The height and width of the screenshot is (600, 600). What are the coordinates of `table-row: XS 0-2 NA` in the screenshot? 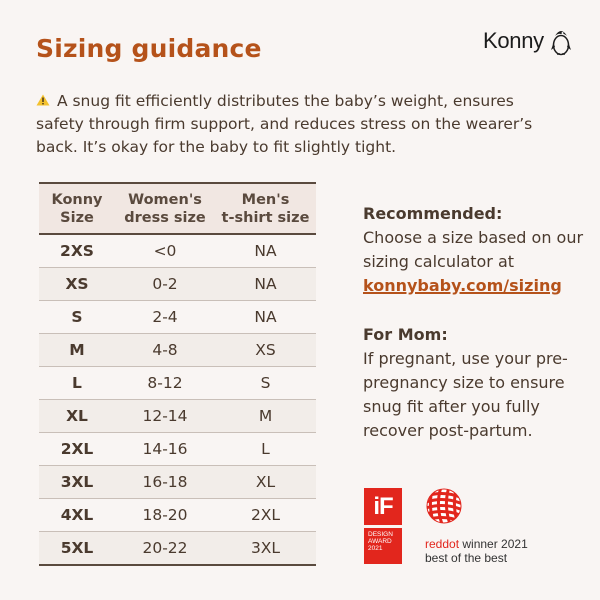 It's located at (177, 284).